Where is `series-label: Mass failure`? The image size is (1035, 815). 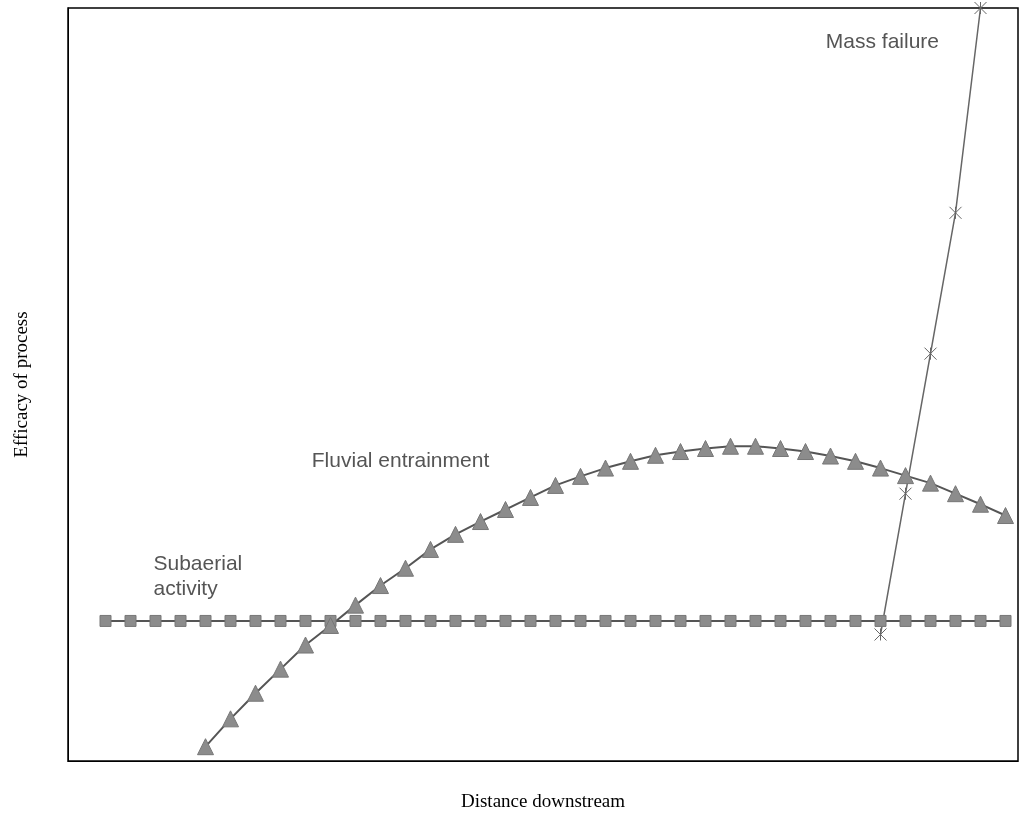
series-label: Mass failure is located at coordinates (882, 40).